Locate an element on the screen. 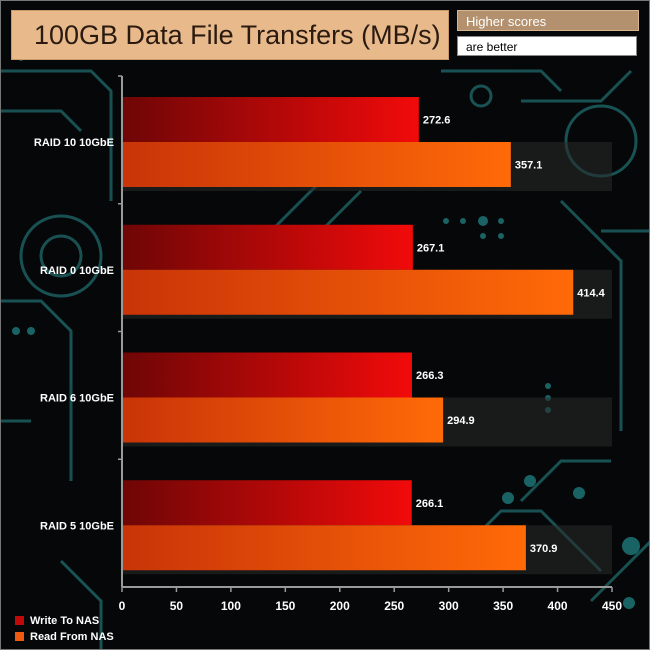  data-label: 294.9 is located at coordinates (461, 421).